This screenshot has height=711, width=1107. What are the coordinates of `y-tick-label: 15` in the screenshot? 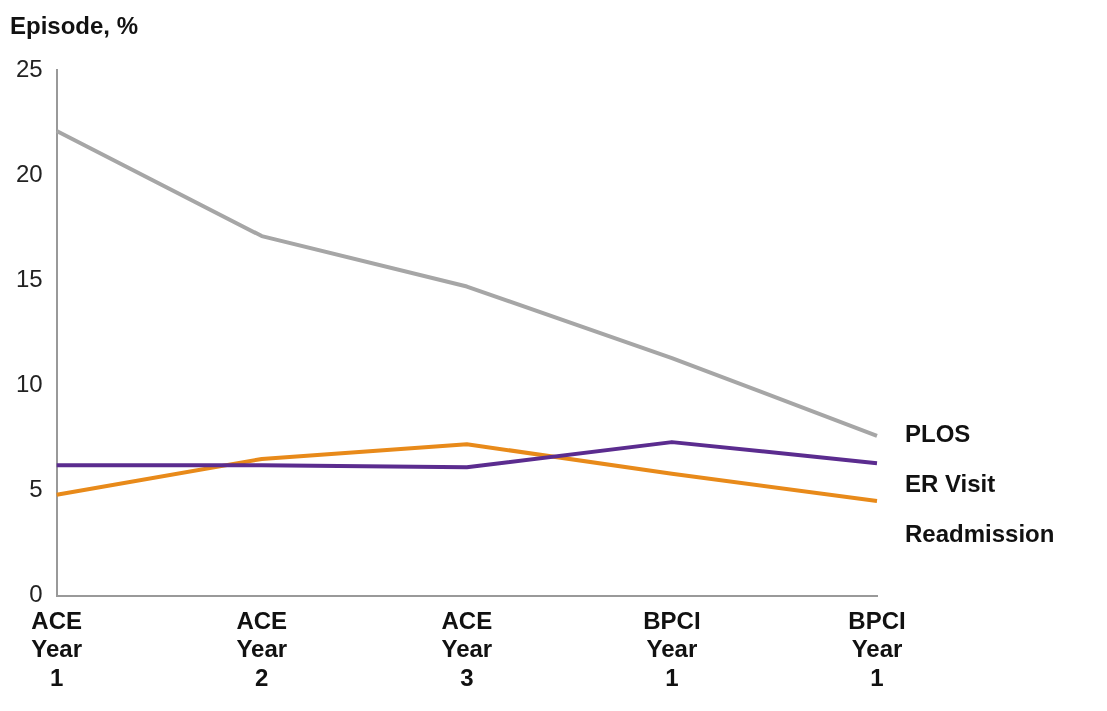 It's located at (29, 278).